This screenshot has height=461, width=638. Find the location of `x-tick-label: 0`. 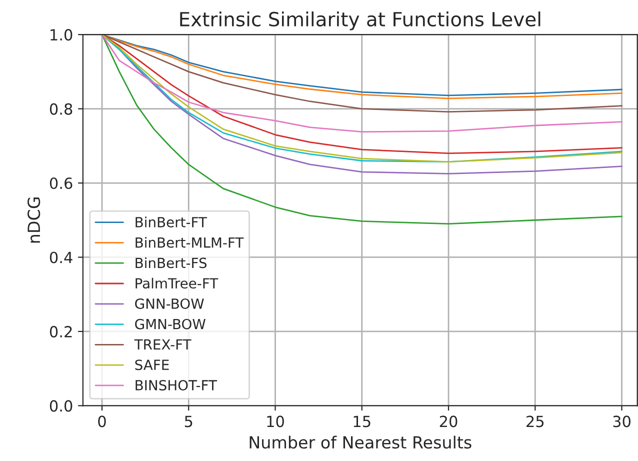

x-tick-label: 0 is located at coordinates (102, 422).